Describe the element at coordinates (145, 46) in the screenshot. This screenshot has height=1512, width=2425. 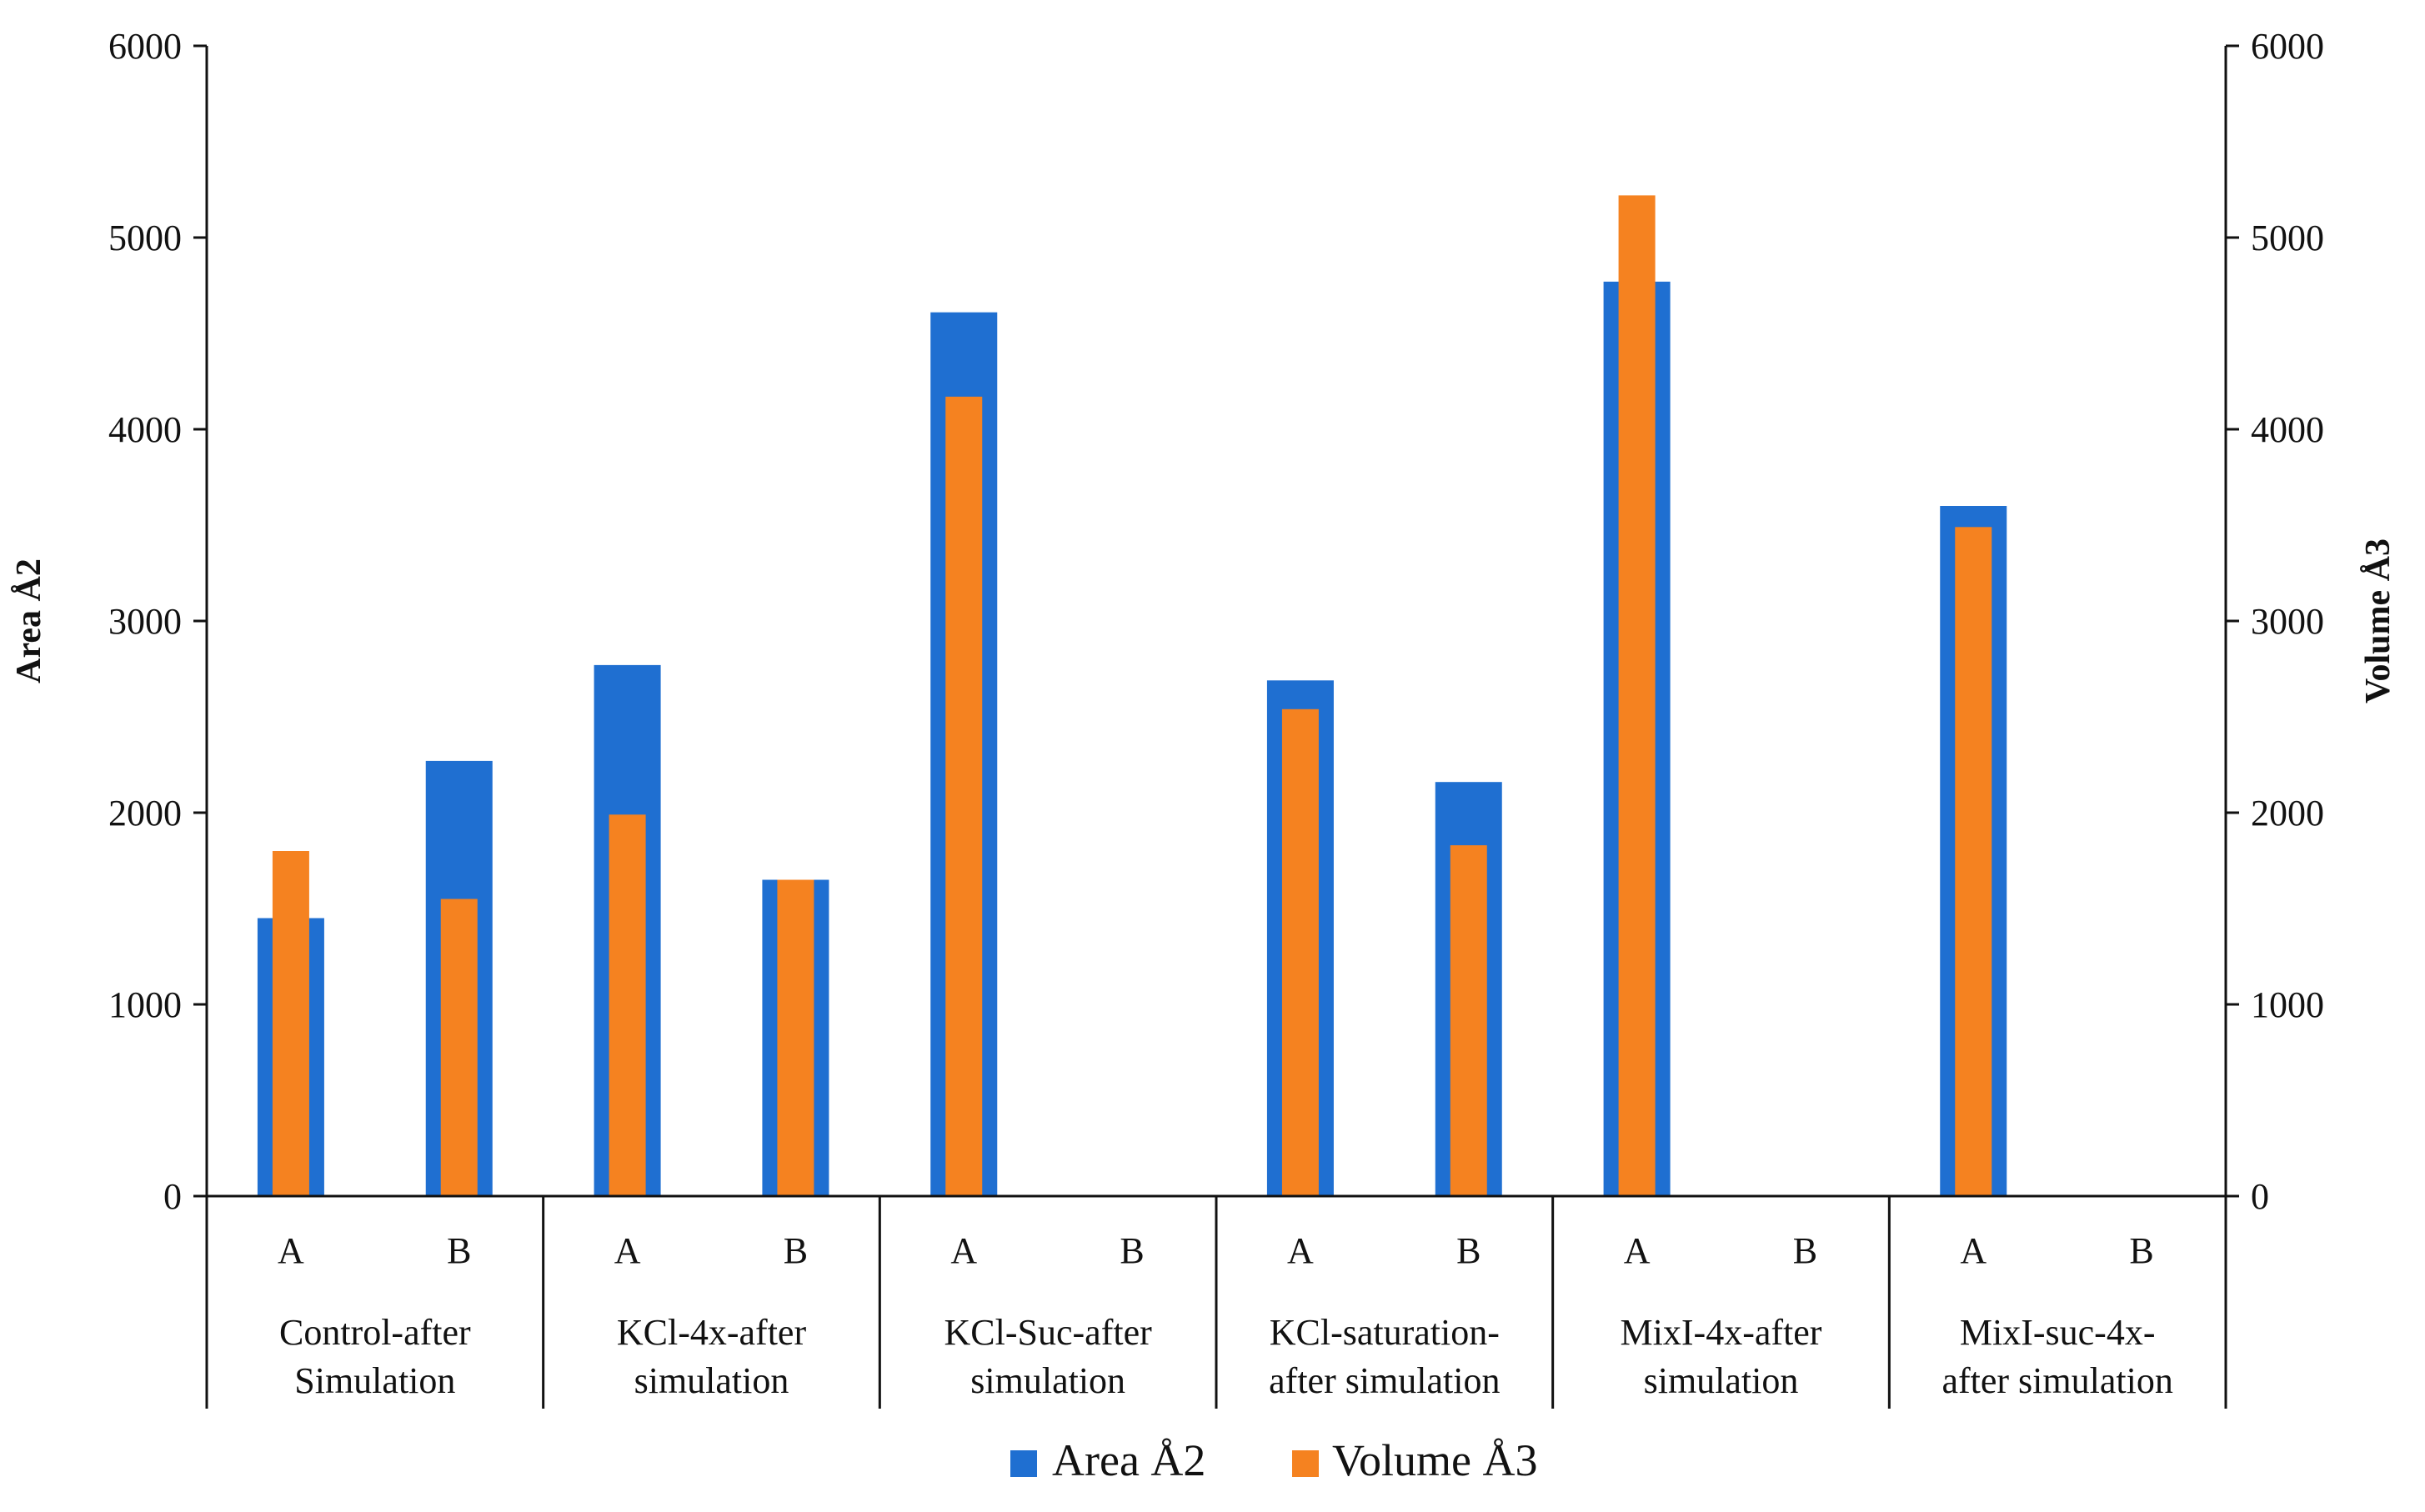
I see `left-tick-label: 6000` at that location.